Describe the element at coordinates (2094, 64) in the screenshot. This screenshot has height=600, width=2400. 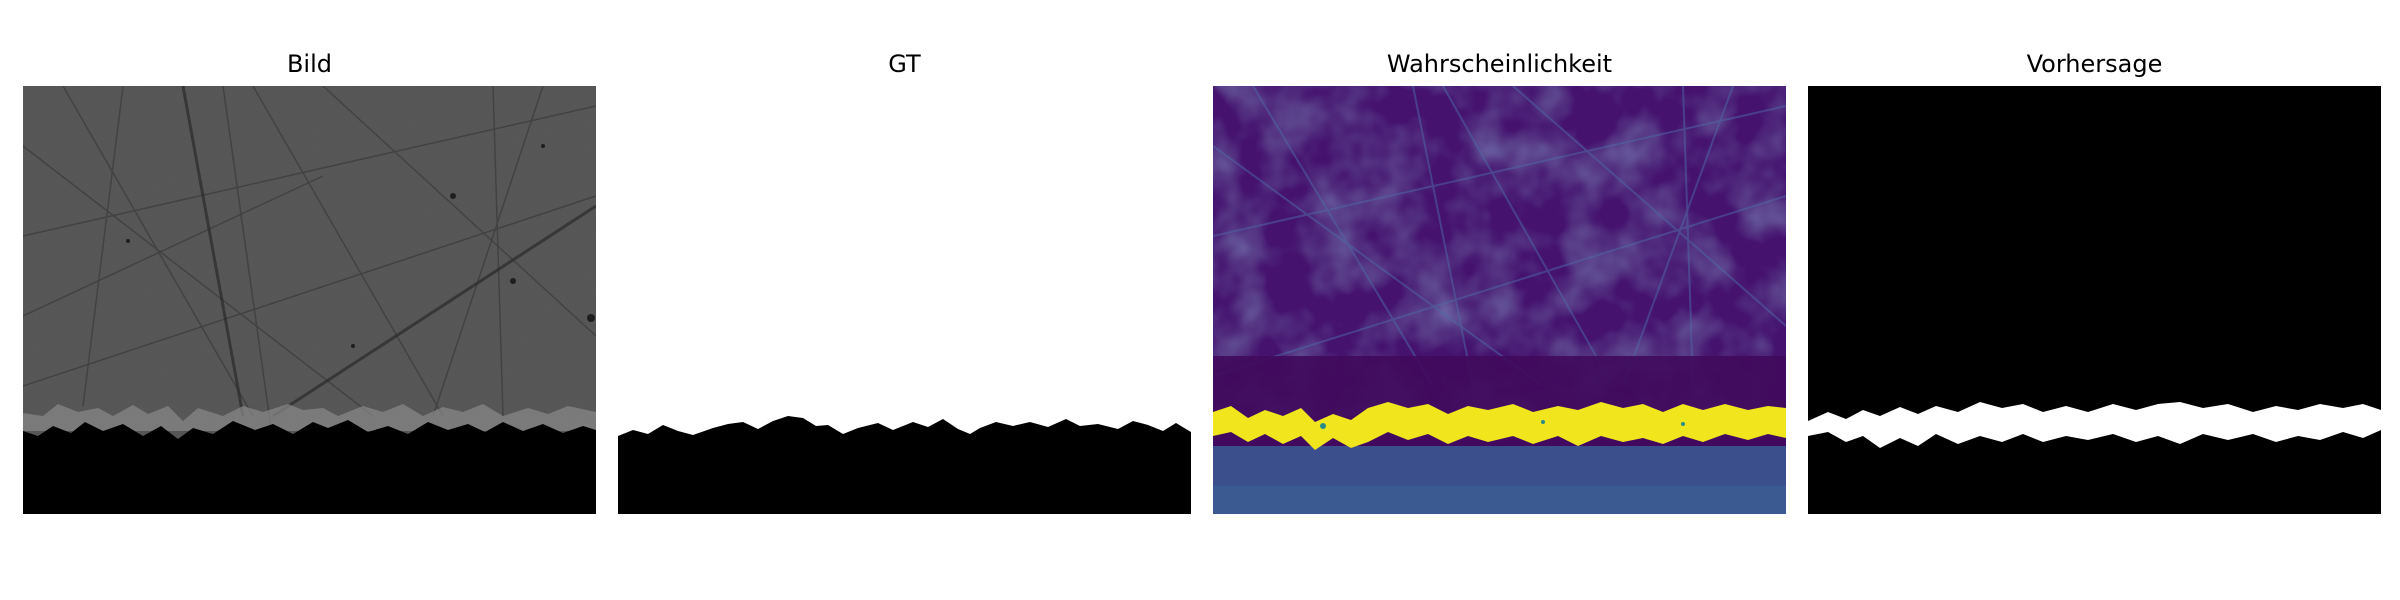
I see `panel-title: Vorhersage` at that location.